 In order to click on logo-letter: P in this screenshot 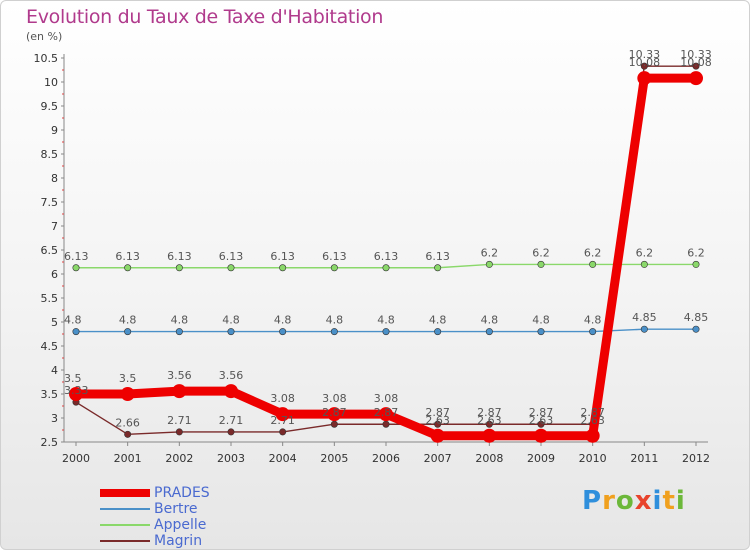, I will do `click(592, 501)`.